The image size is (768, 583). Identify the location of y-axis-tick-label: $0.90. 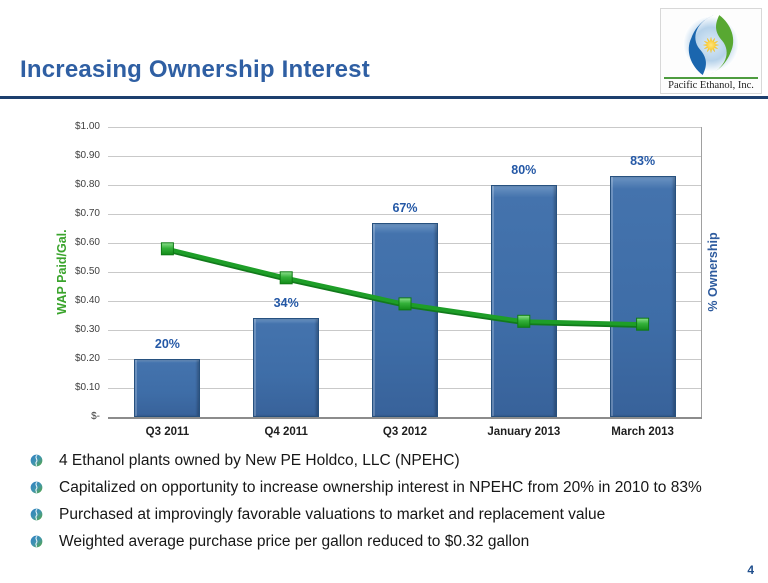
(87, 155).